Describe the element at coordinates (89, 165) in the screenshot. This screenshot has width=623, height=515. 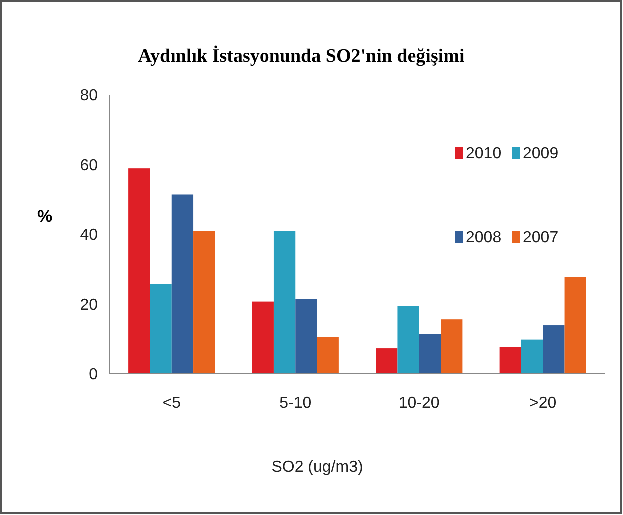
I see `y-tick-label: 60` at that location.